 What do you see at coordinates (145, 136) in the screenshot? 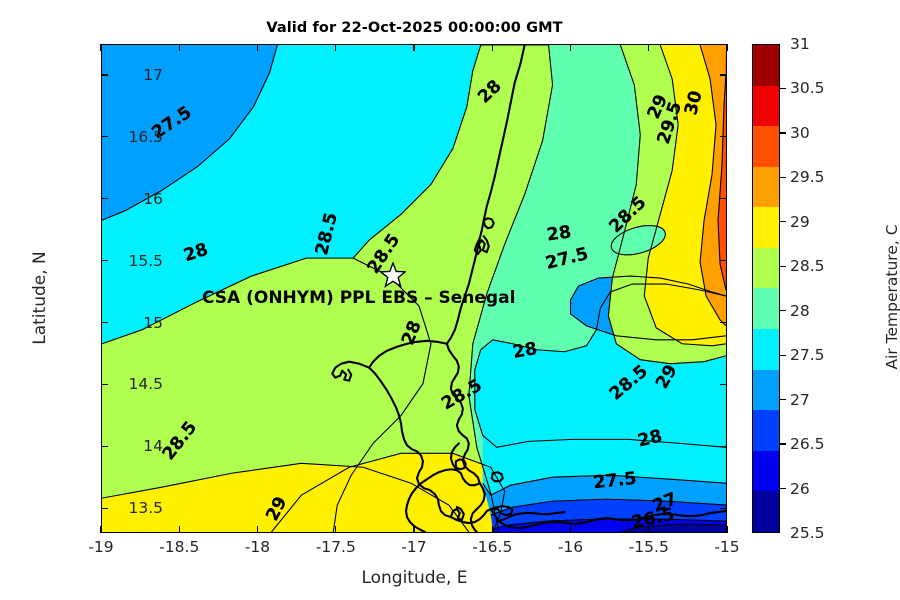
I see `y-tick-label-6: 16.5` at bounding box center [145, 136].